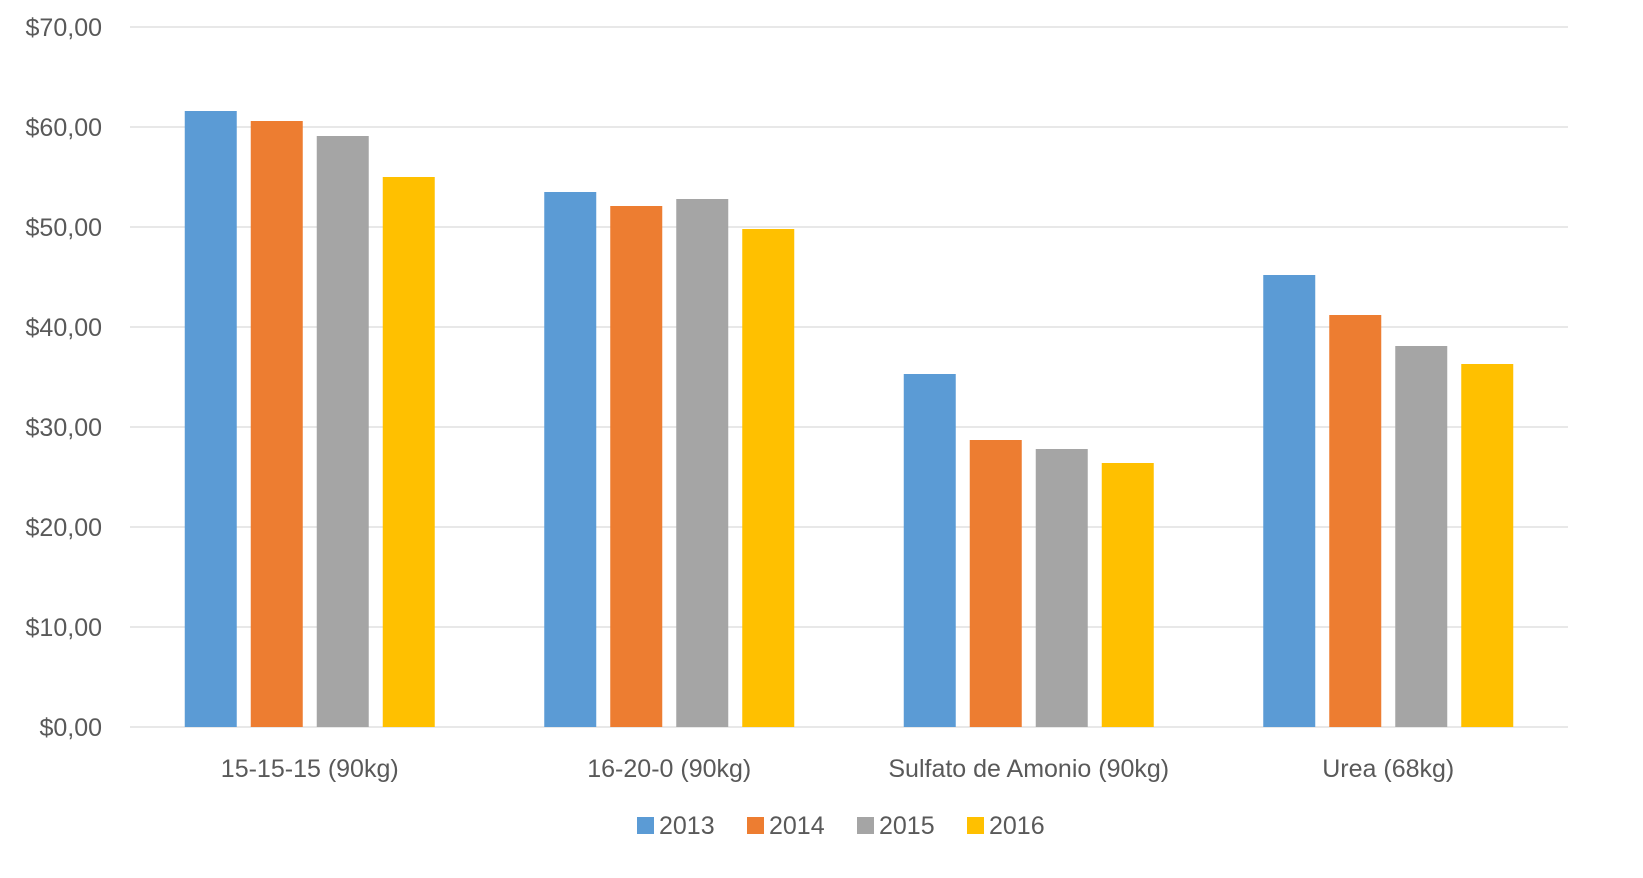  Describe the element at coordinates (865, 825) in the screenshot. I see `legend-swatch-2015` at that location.